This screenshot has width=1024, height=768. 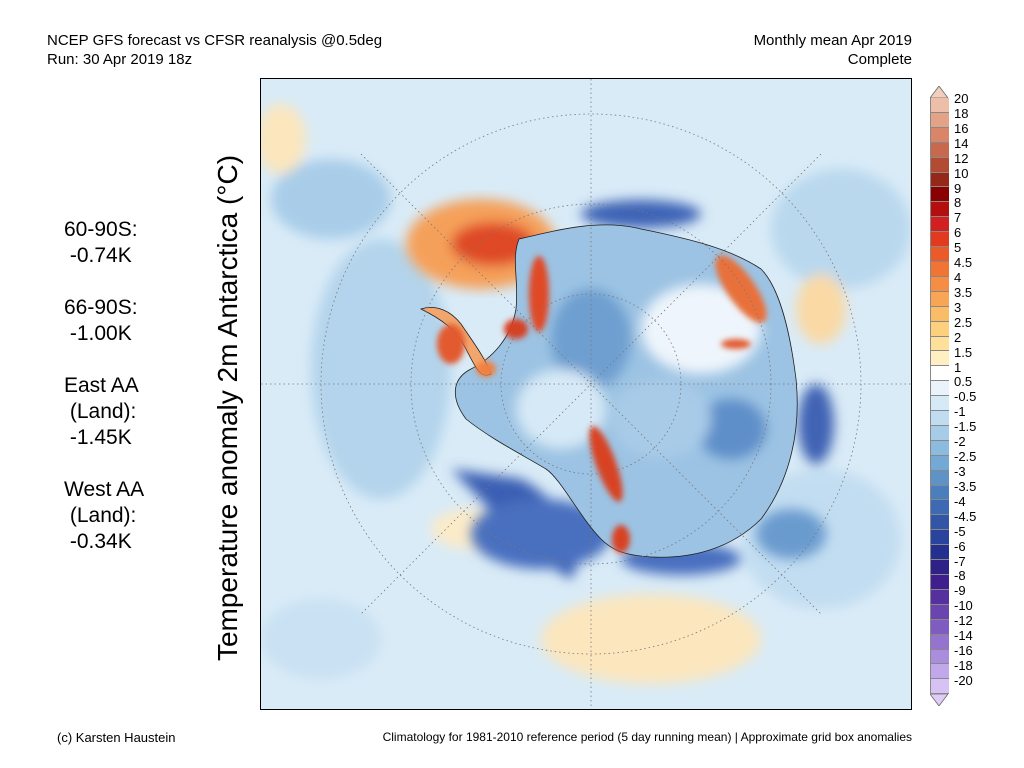 I want to click on colorbar-tick-label: -4, so click(x=960, y=501).